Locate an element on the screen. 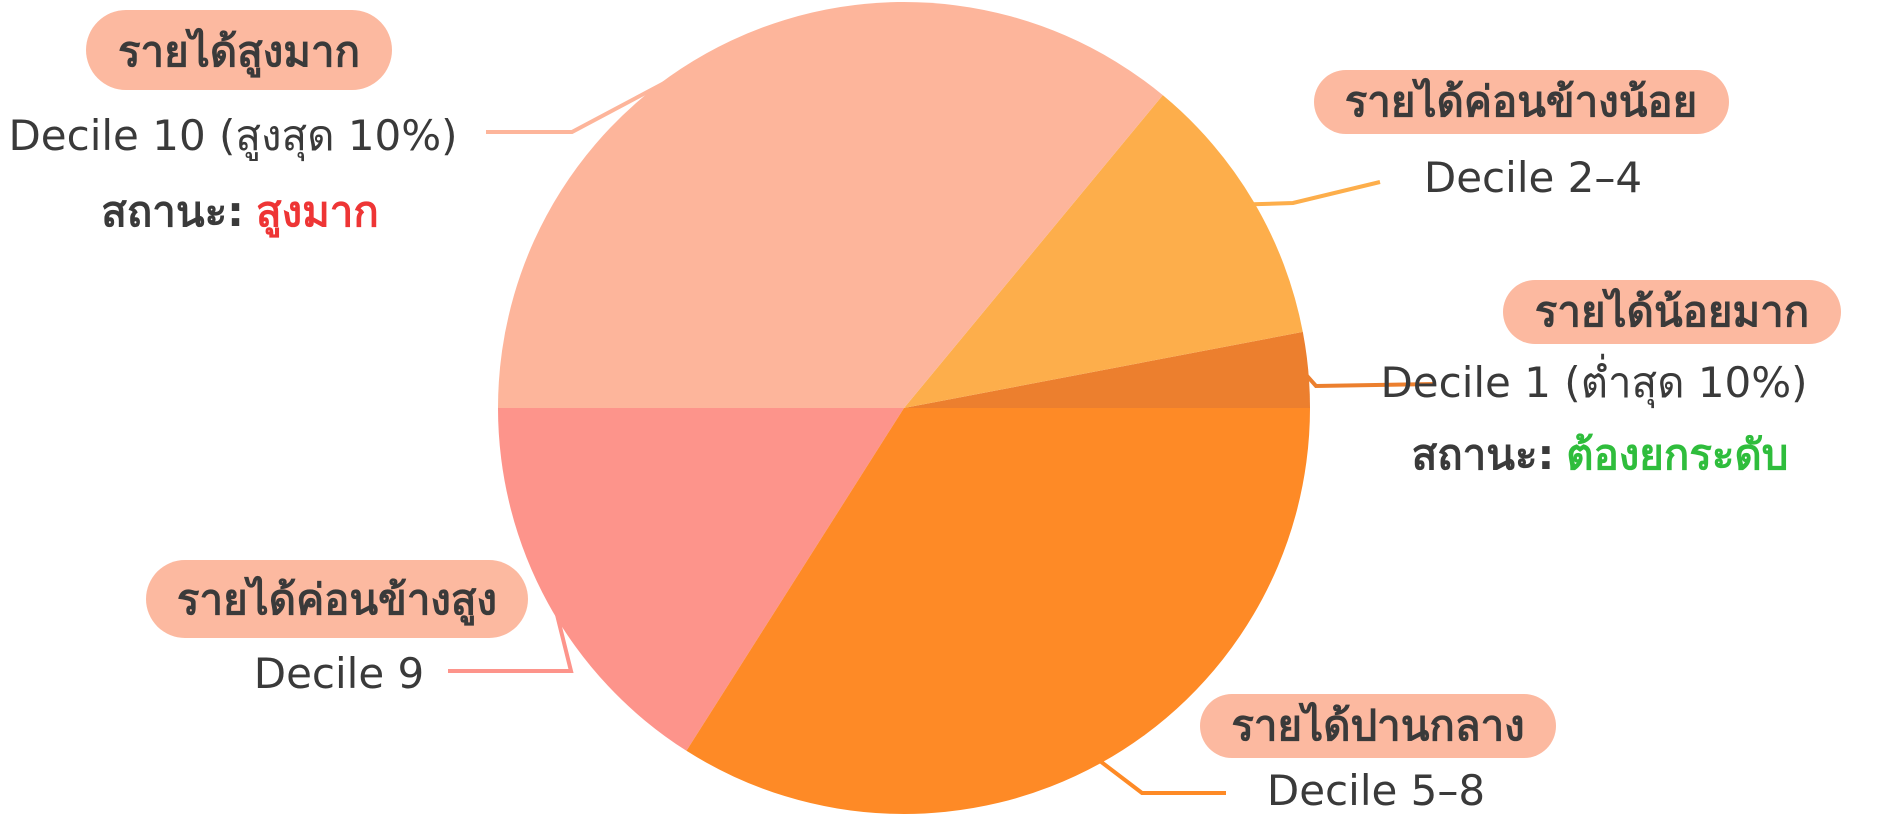 The image size is (1898, 832). category-label-decile-10: รายได้สูงมาก is located at coordinates (239, 52).